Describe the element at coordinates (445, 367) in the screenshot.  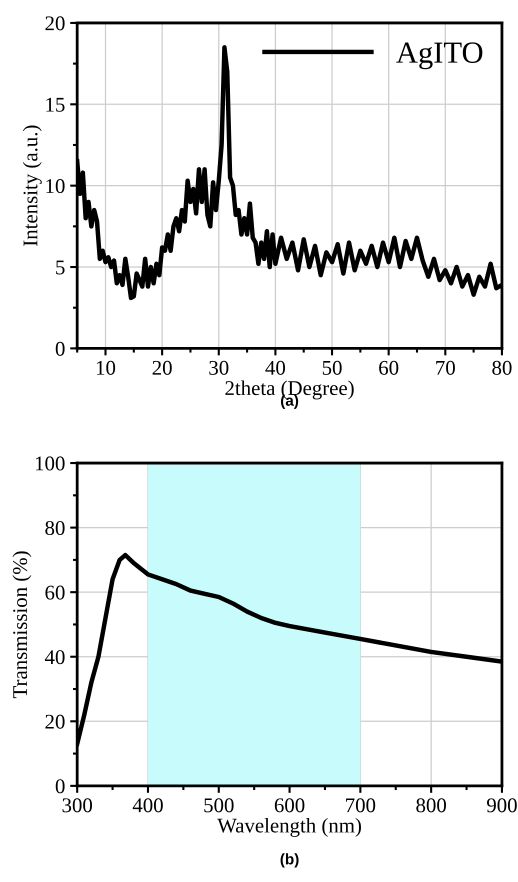
I see `x-tick-label: 70` at that location.